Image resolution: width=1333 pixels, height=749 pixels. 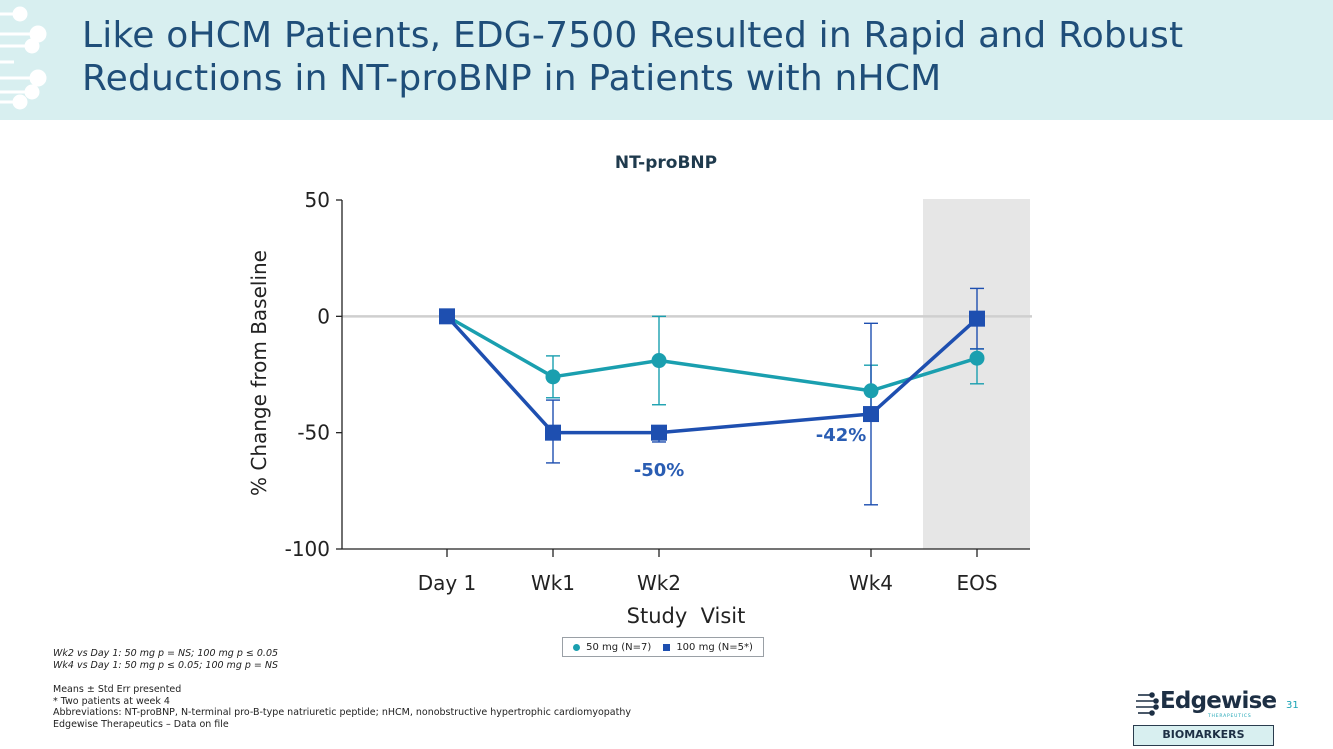 What do you see at coordinates (317, 200) in the screenshot?
I see `y-tick-label: 50` at bounding box center [317, 200].